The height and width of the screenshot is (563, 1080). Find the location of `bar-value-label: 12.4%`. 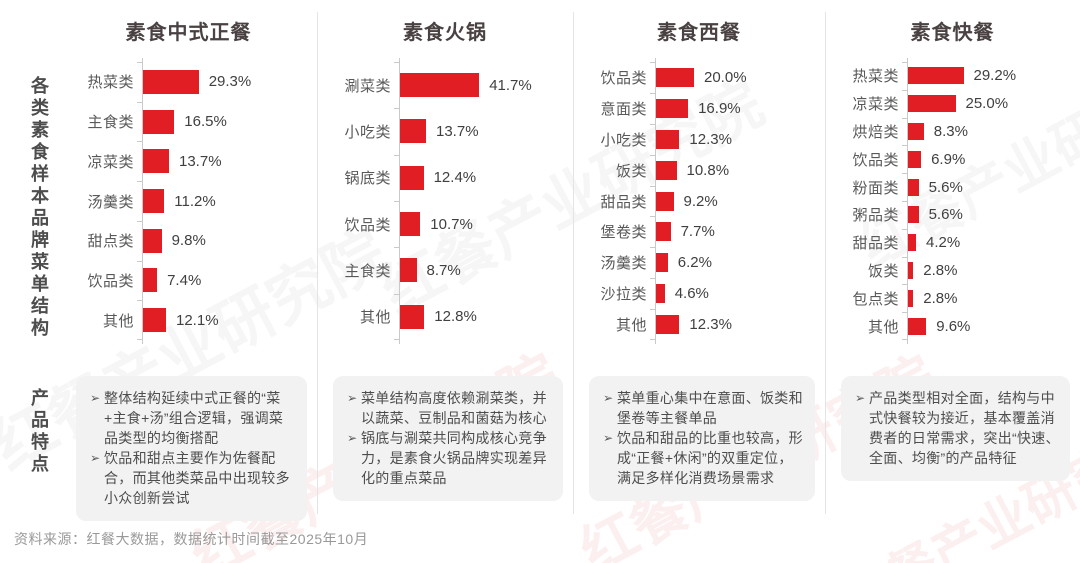

bar-value-label: 12.4% is located at coordinates (455, 178).